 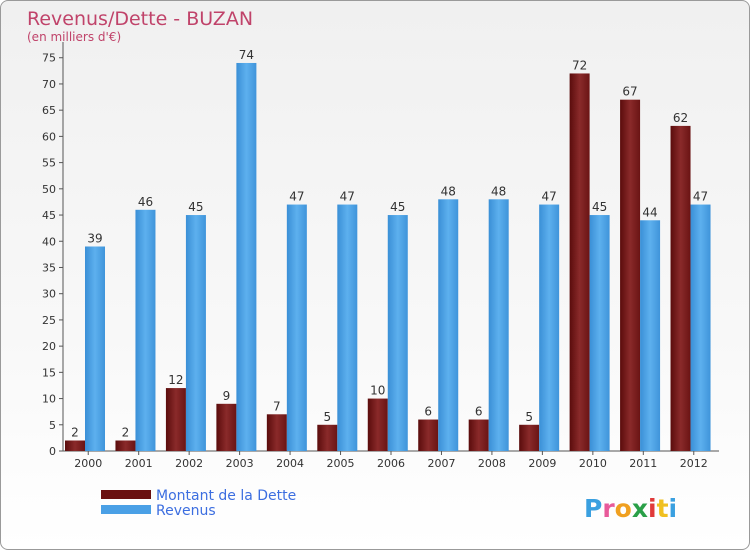 What do you see at coordinates (246, 55) in the screenshot?
I see `data-label-revenus: 74` at bounding box center [246, 55].